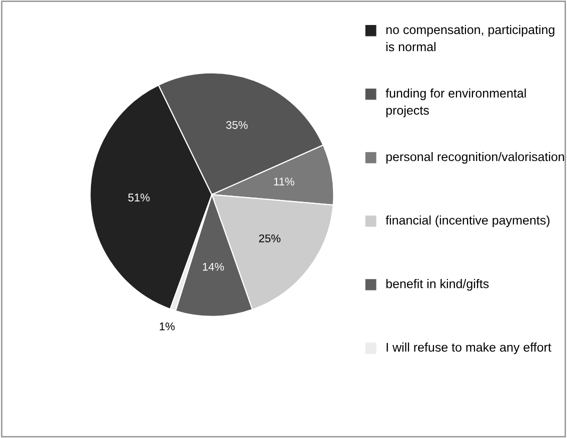 The width and height of the screenshot is (567, 438). Describe the element at coordinates (237, 125) in the screenshot. I see `data-label: 35%` at that location.